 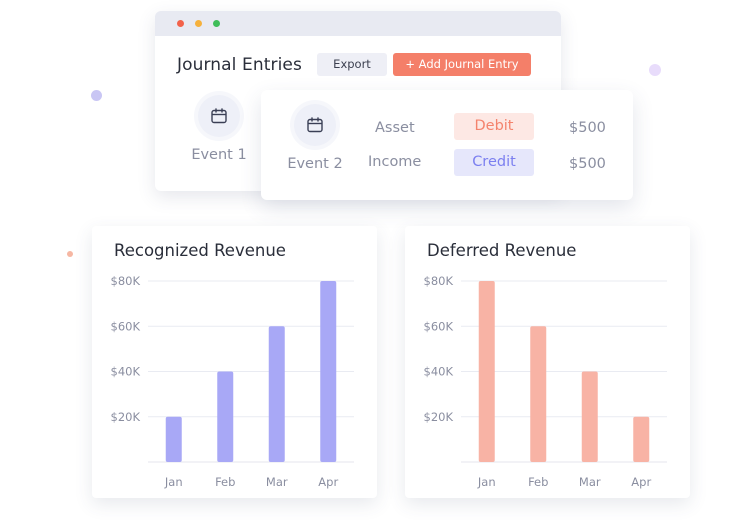 I want to click on window-title-bar, so click(x=358, y=23).